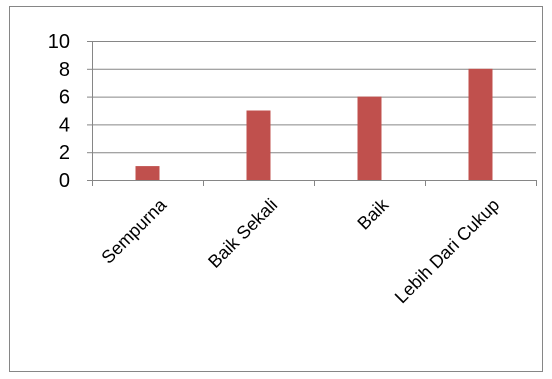 The height and width of the screenshot is (379, 552). I want to click on y-tick-label: 8, so click(64, 70).